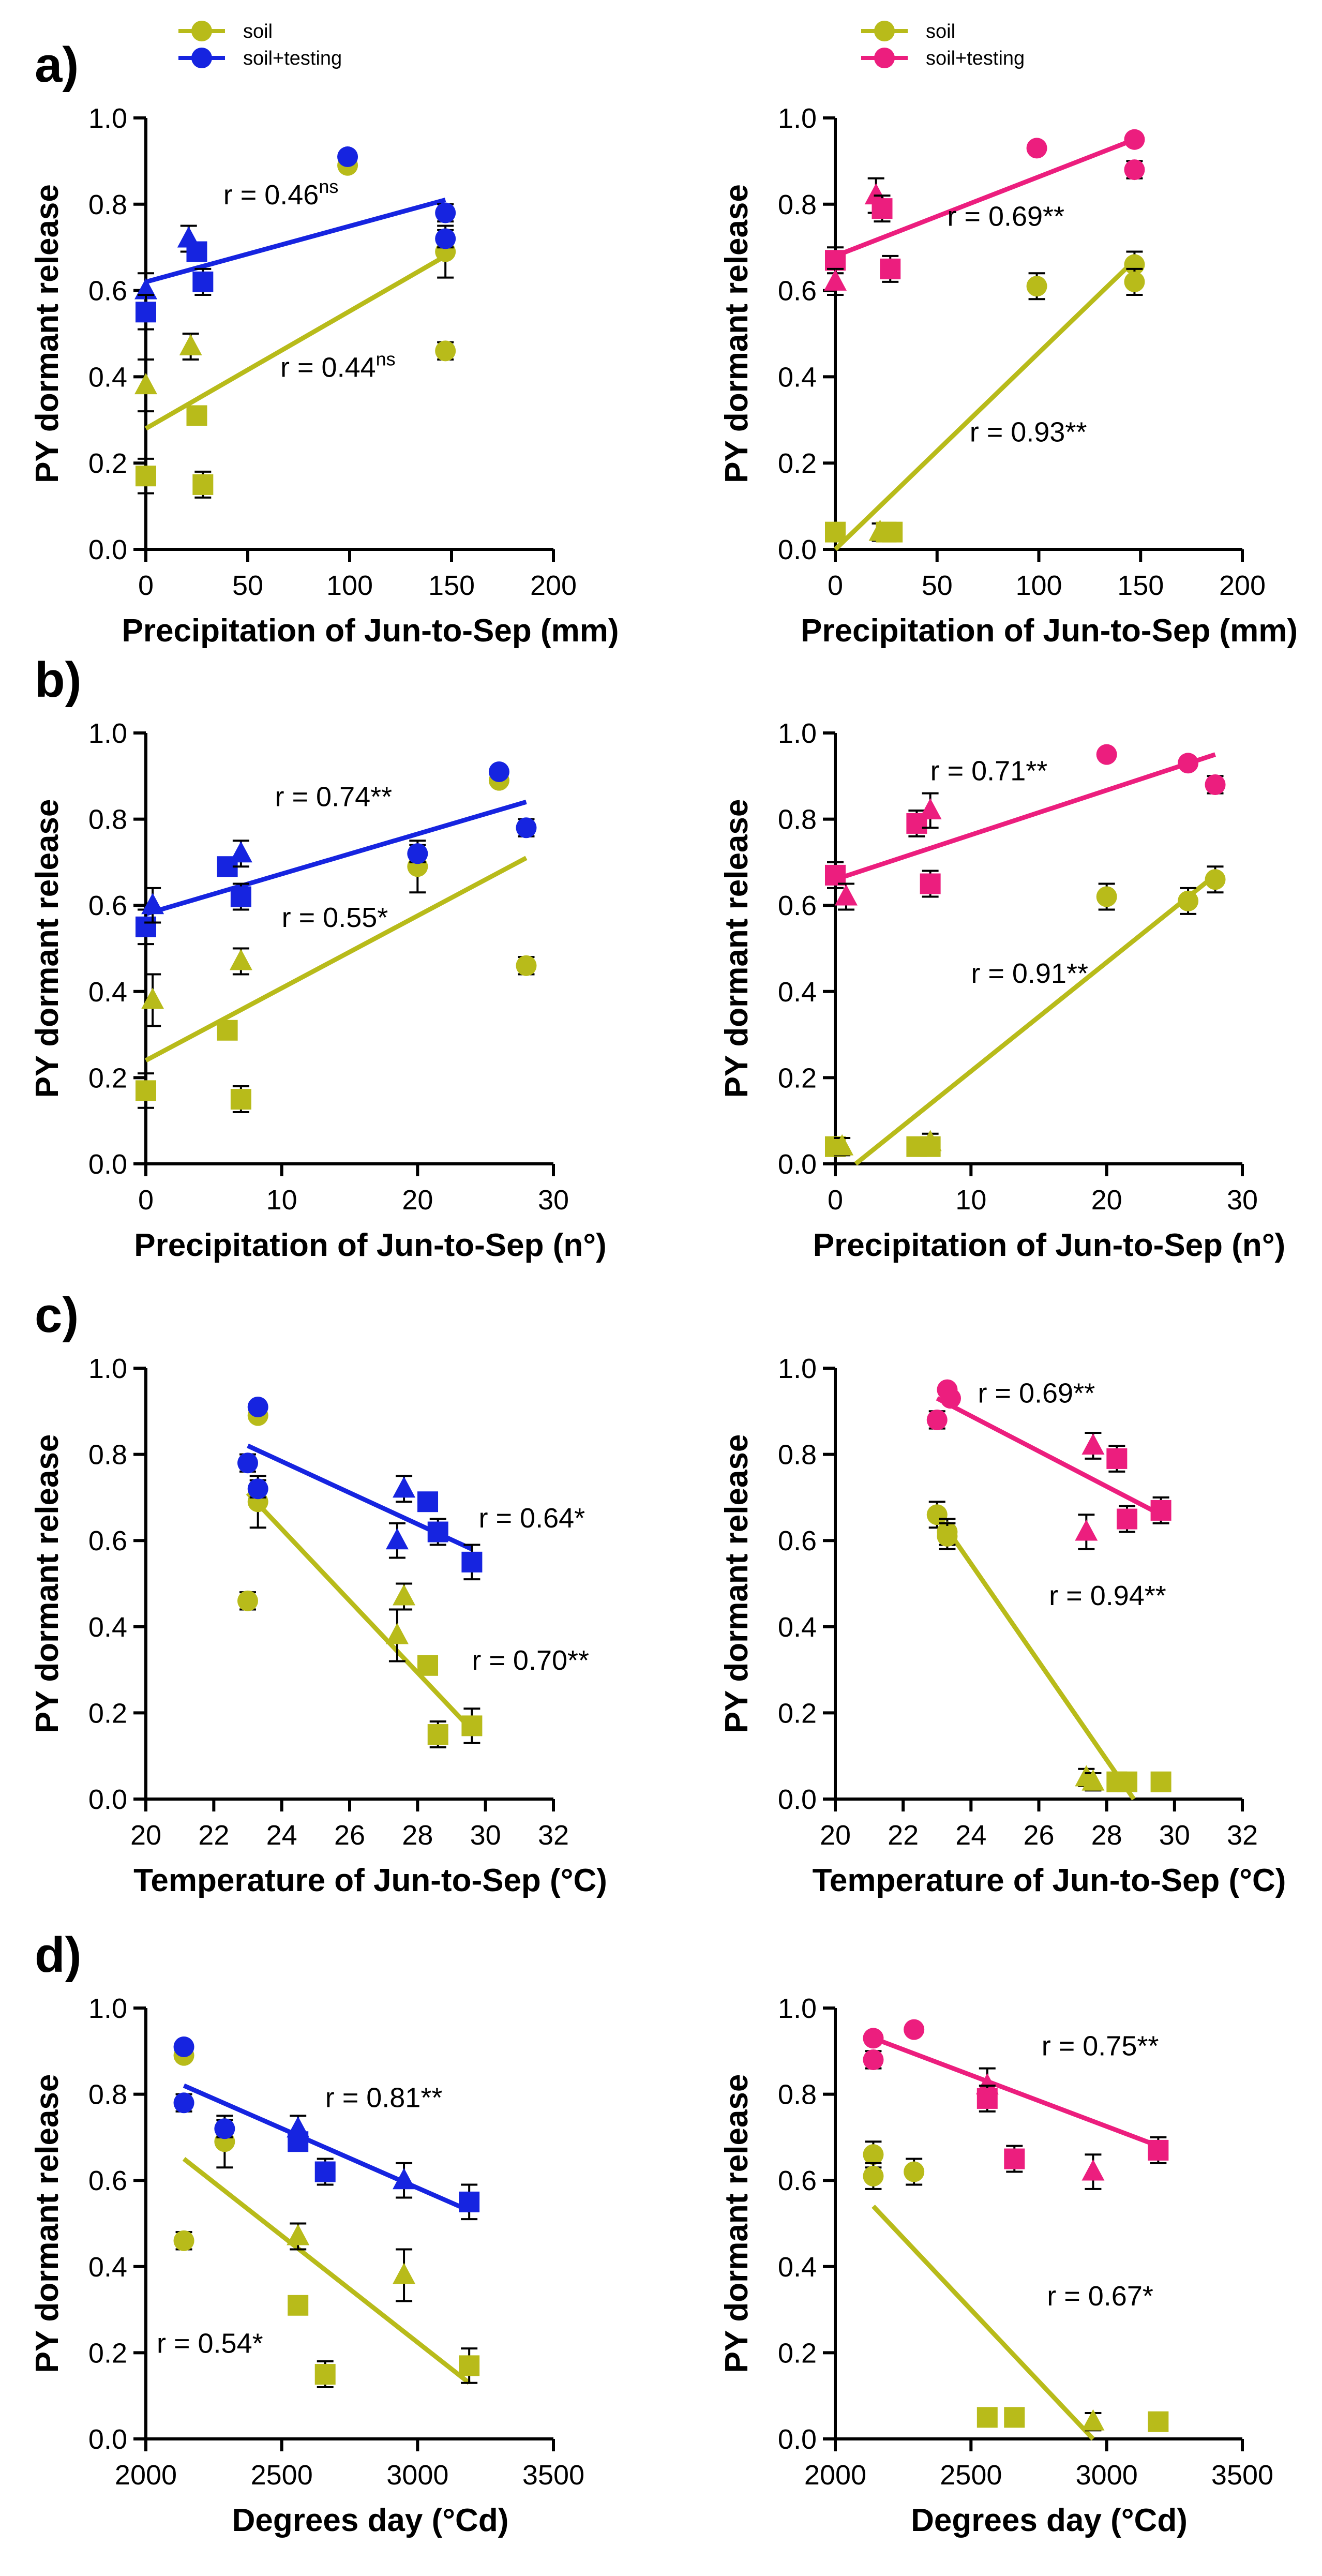 The width and height of the screenshot is (1322, 2576). Describe the element at coordinates (384, 2098) in the screenshot. I see `correlation-value: r = 0.81**` at that location.